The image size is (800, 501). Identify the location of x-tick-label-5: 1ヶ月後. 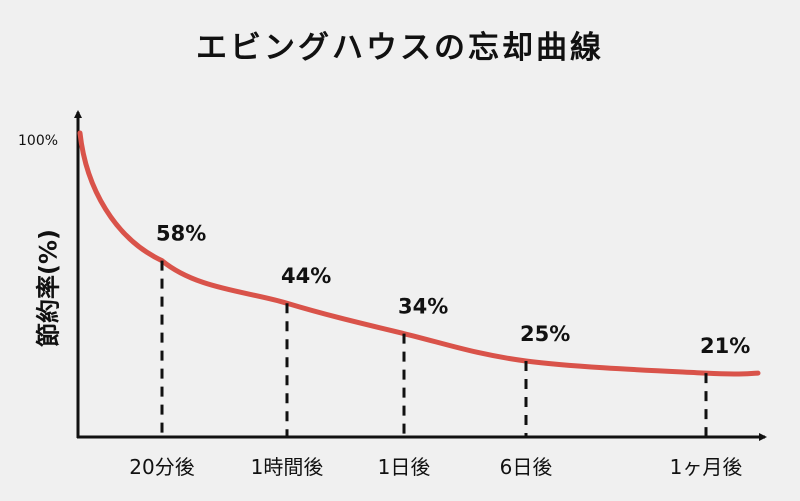
(706, 467).